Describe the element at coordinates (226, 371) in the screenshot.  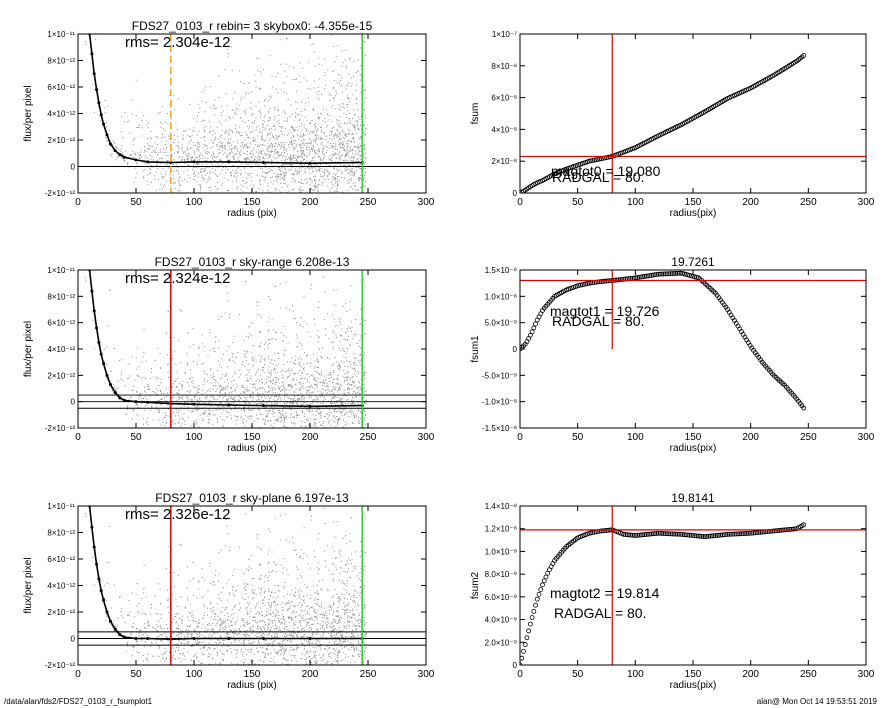
I see `pixel-scatter` at that location.